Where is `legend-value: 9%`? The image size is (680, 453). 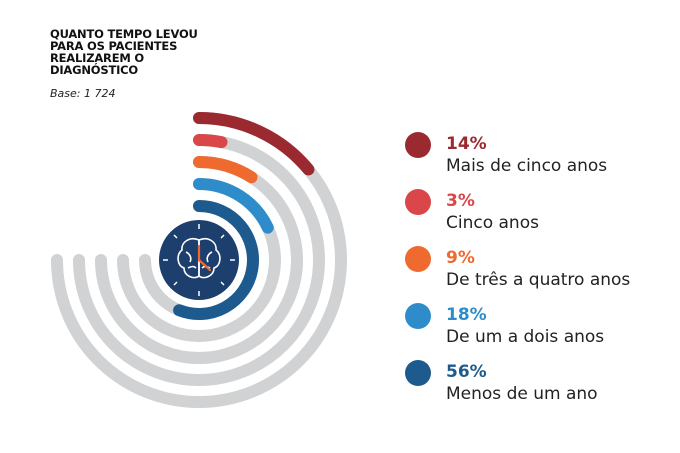
legend-value: 9% is located at coordinates (460, 258).